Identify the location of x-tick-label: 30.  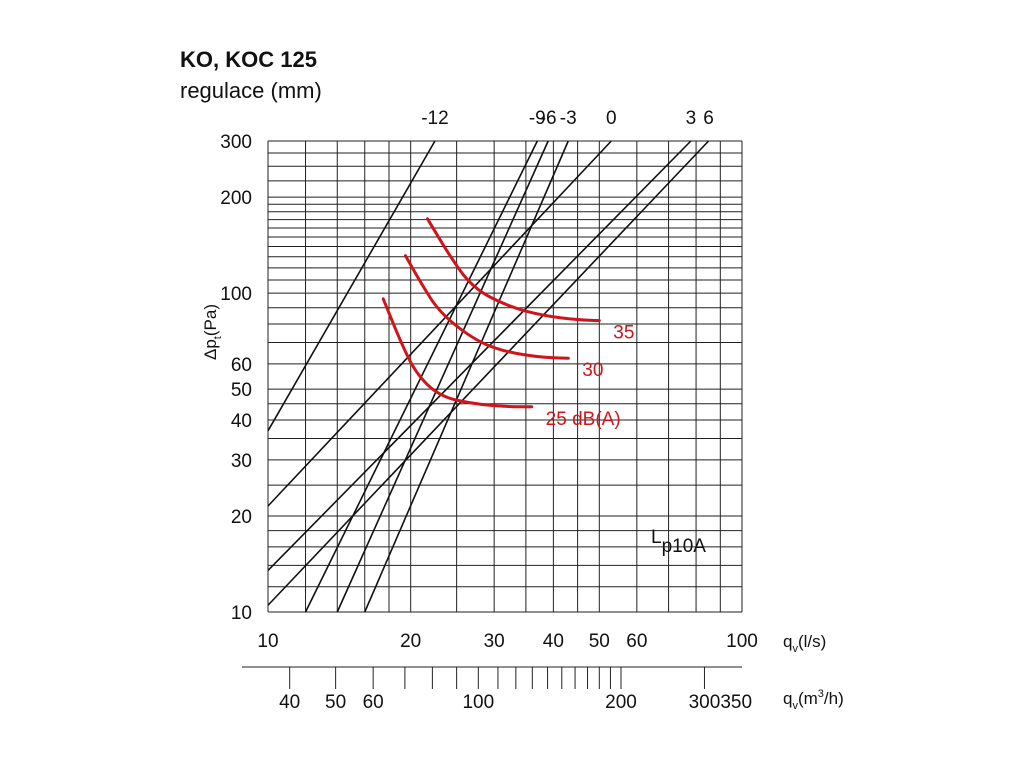
(494, 641).